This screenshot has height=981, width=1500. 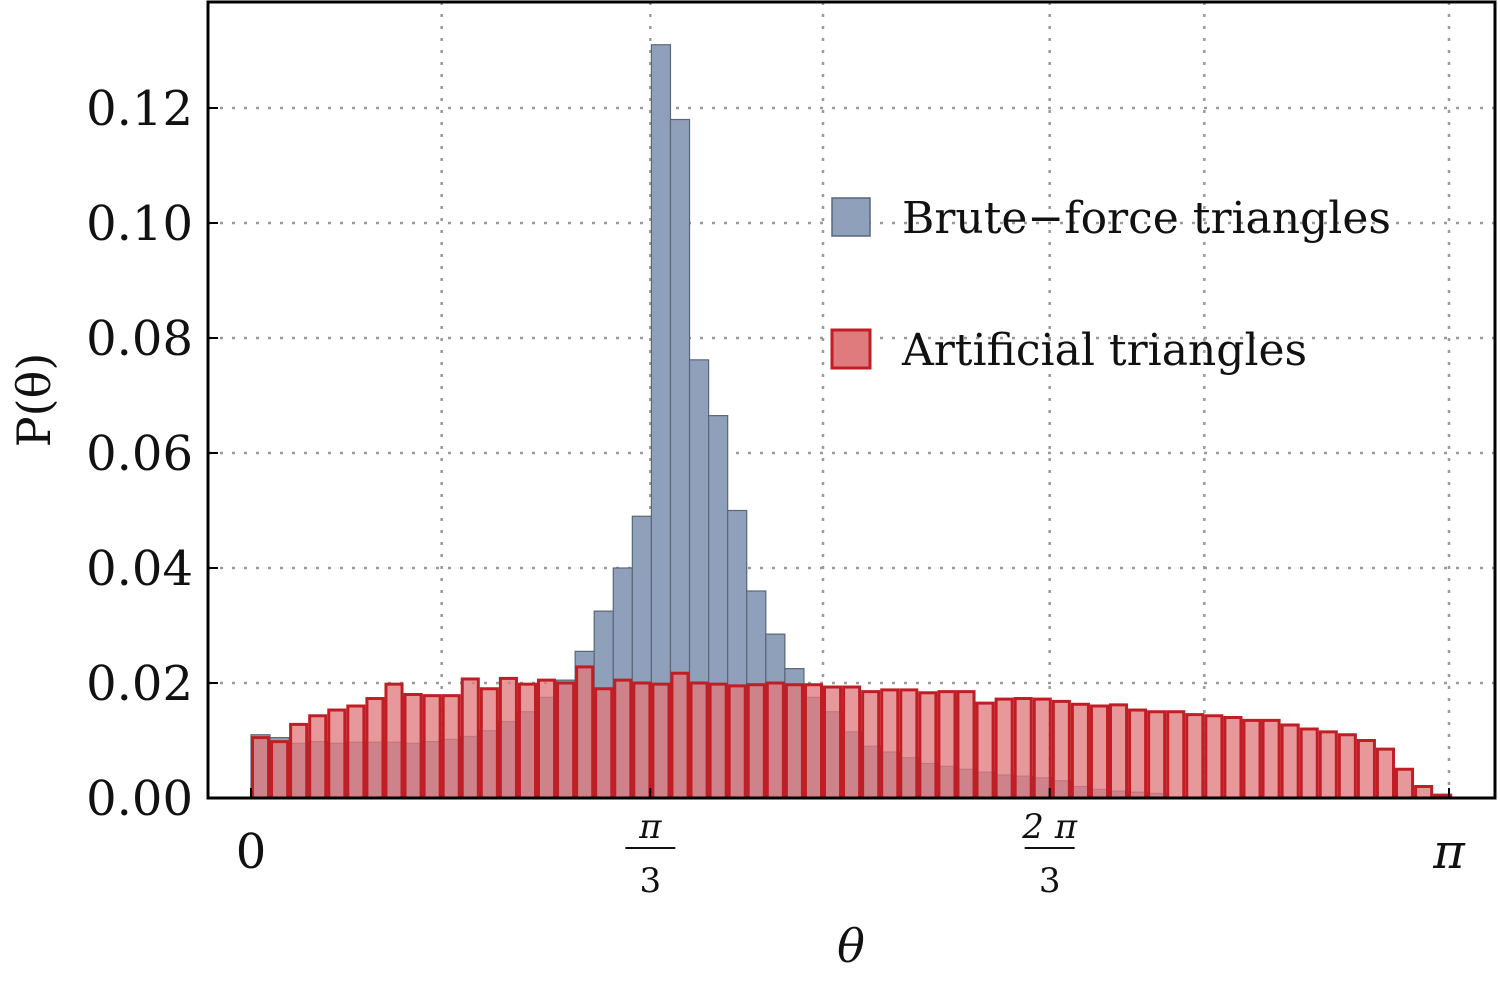 I want to click on y-tick-label: 0.08, so click(x=139, y=339).